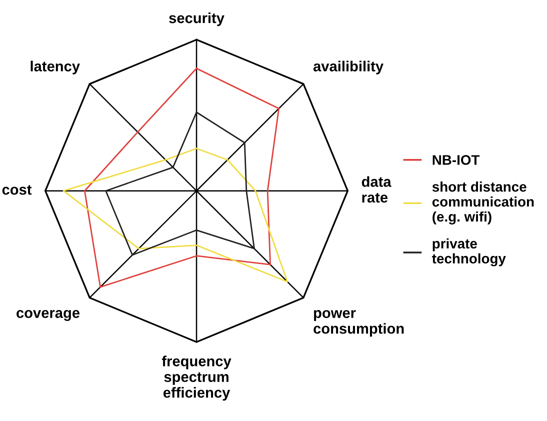 This screenshot has width=547, height=421. What do you see at coordinates (348, 67) in the screenshot?
I see `spoke-label: availibility` at bounding box center [348, 67].